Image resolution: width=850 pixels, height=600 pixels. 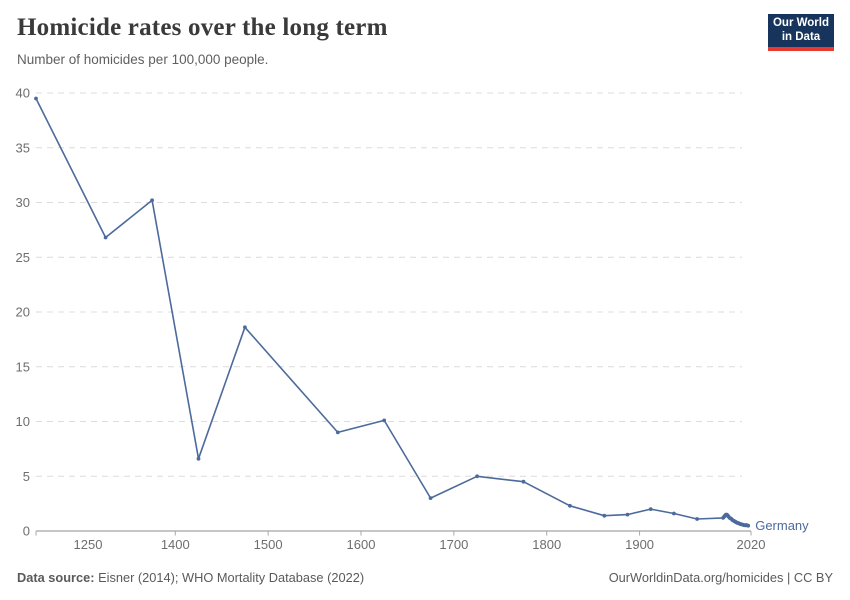 I want to click on x-tick-label: 1250, so click(x=88, y=544).